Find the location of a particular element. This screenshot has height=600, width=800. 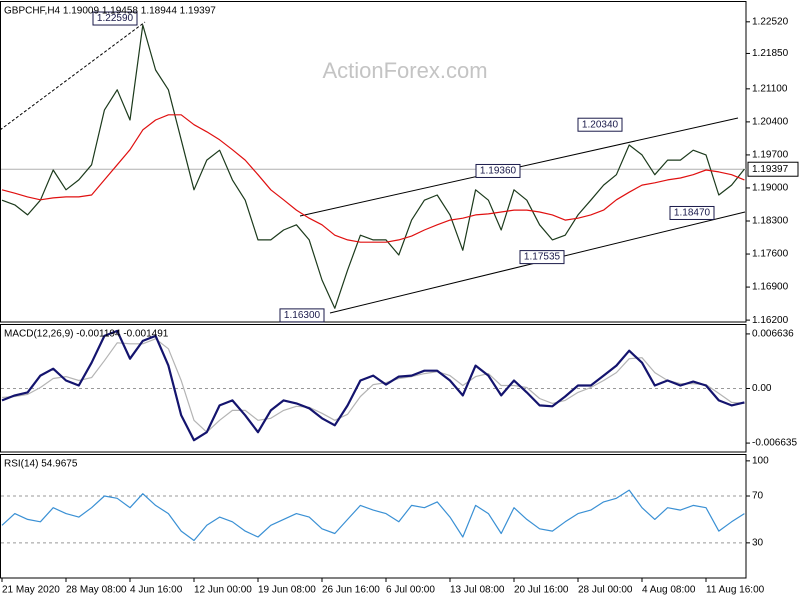

x-tick-label: 28 May 08:00 is located at coordinates (96, 590).